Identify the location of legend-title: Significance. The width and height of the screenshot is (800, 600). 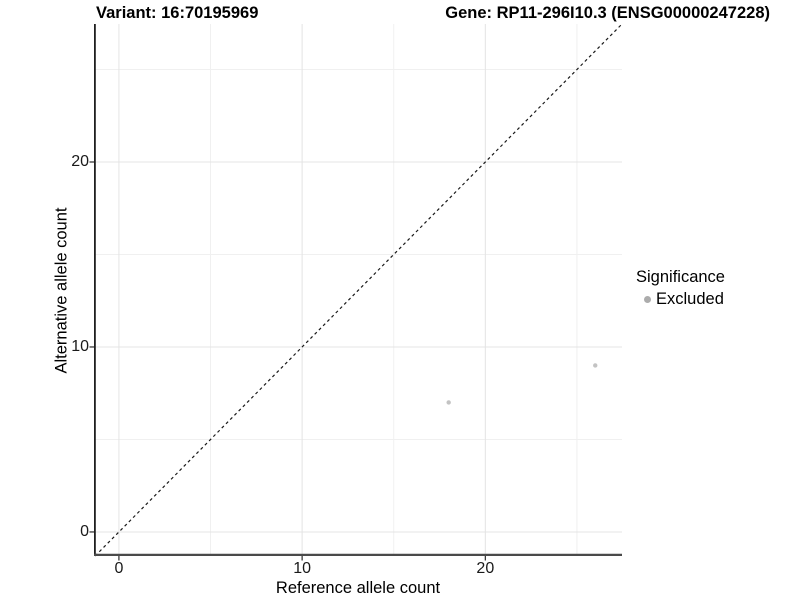
(680, 277).